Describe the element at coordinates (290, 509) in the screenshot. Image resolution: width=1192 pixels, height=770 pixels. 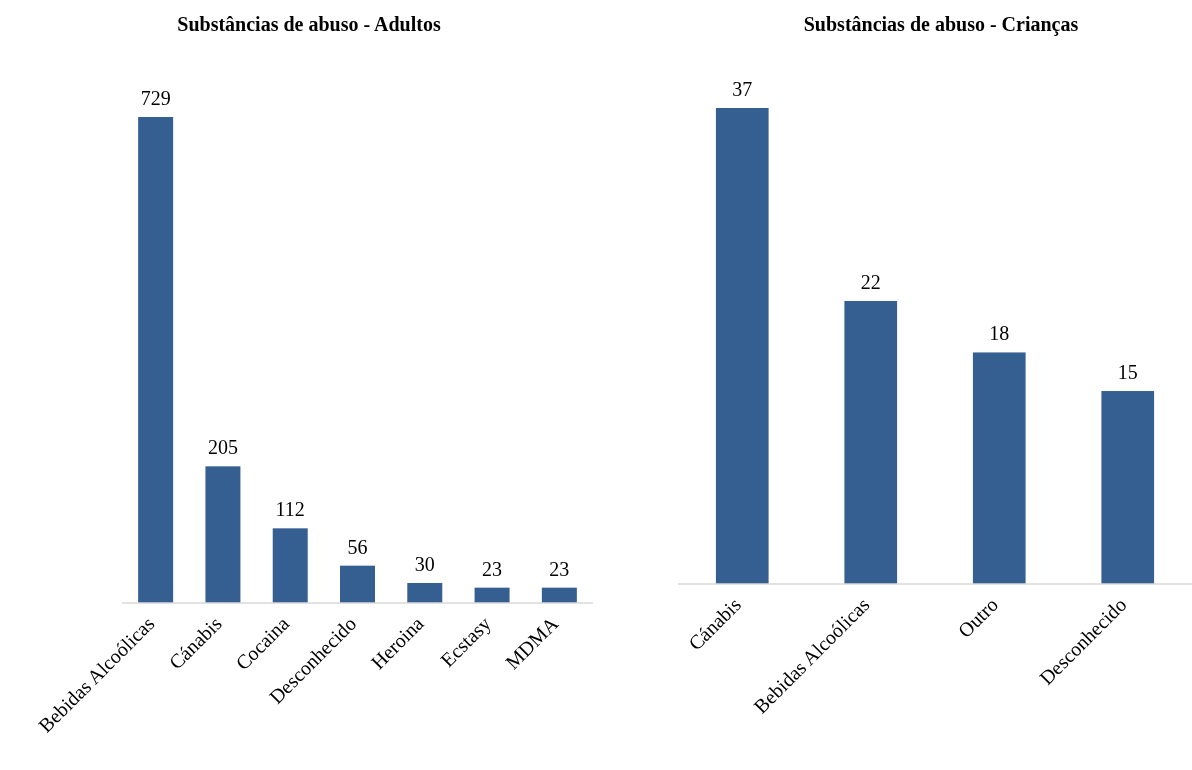
I see `data-label: 112` at that location.